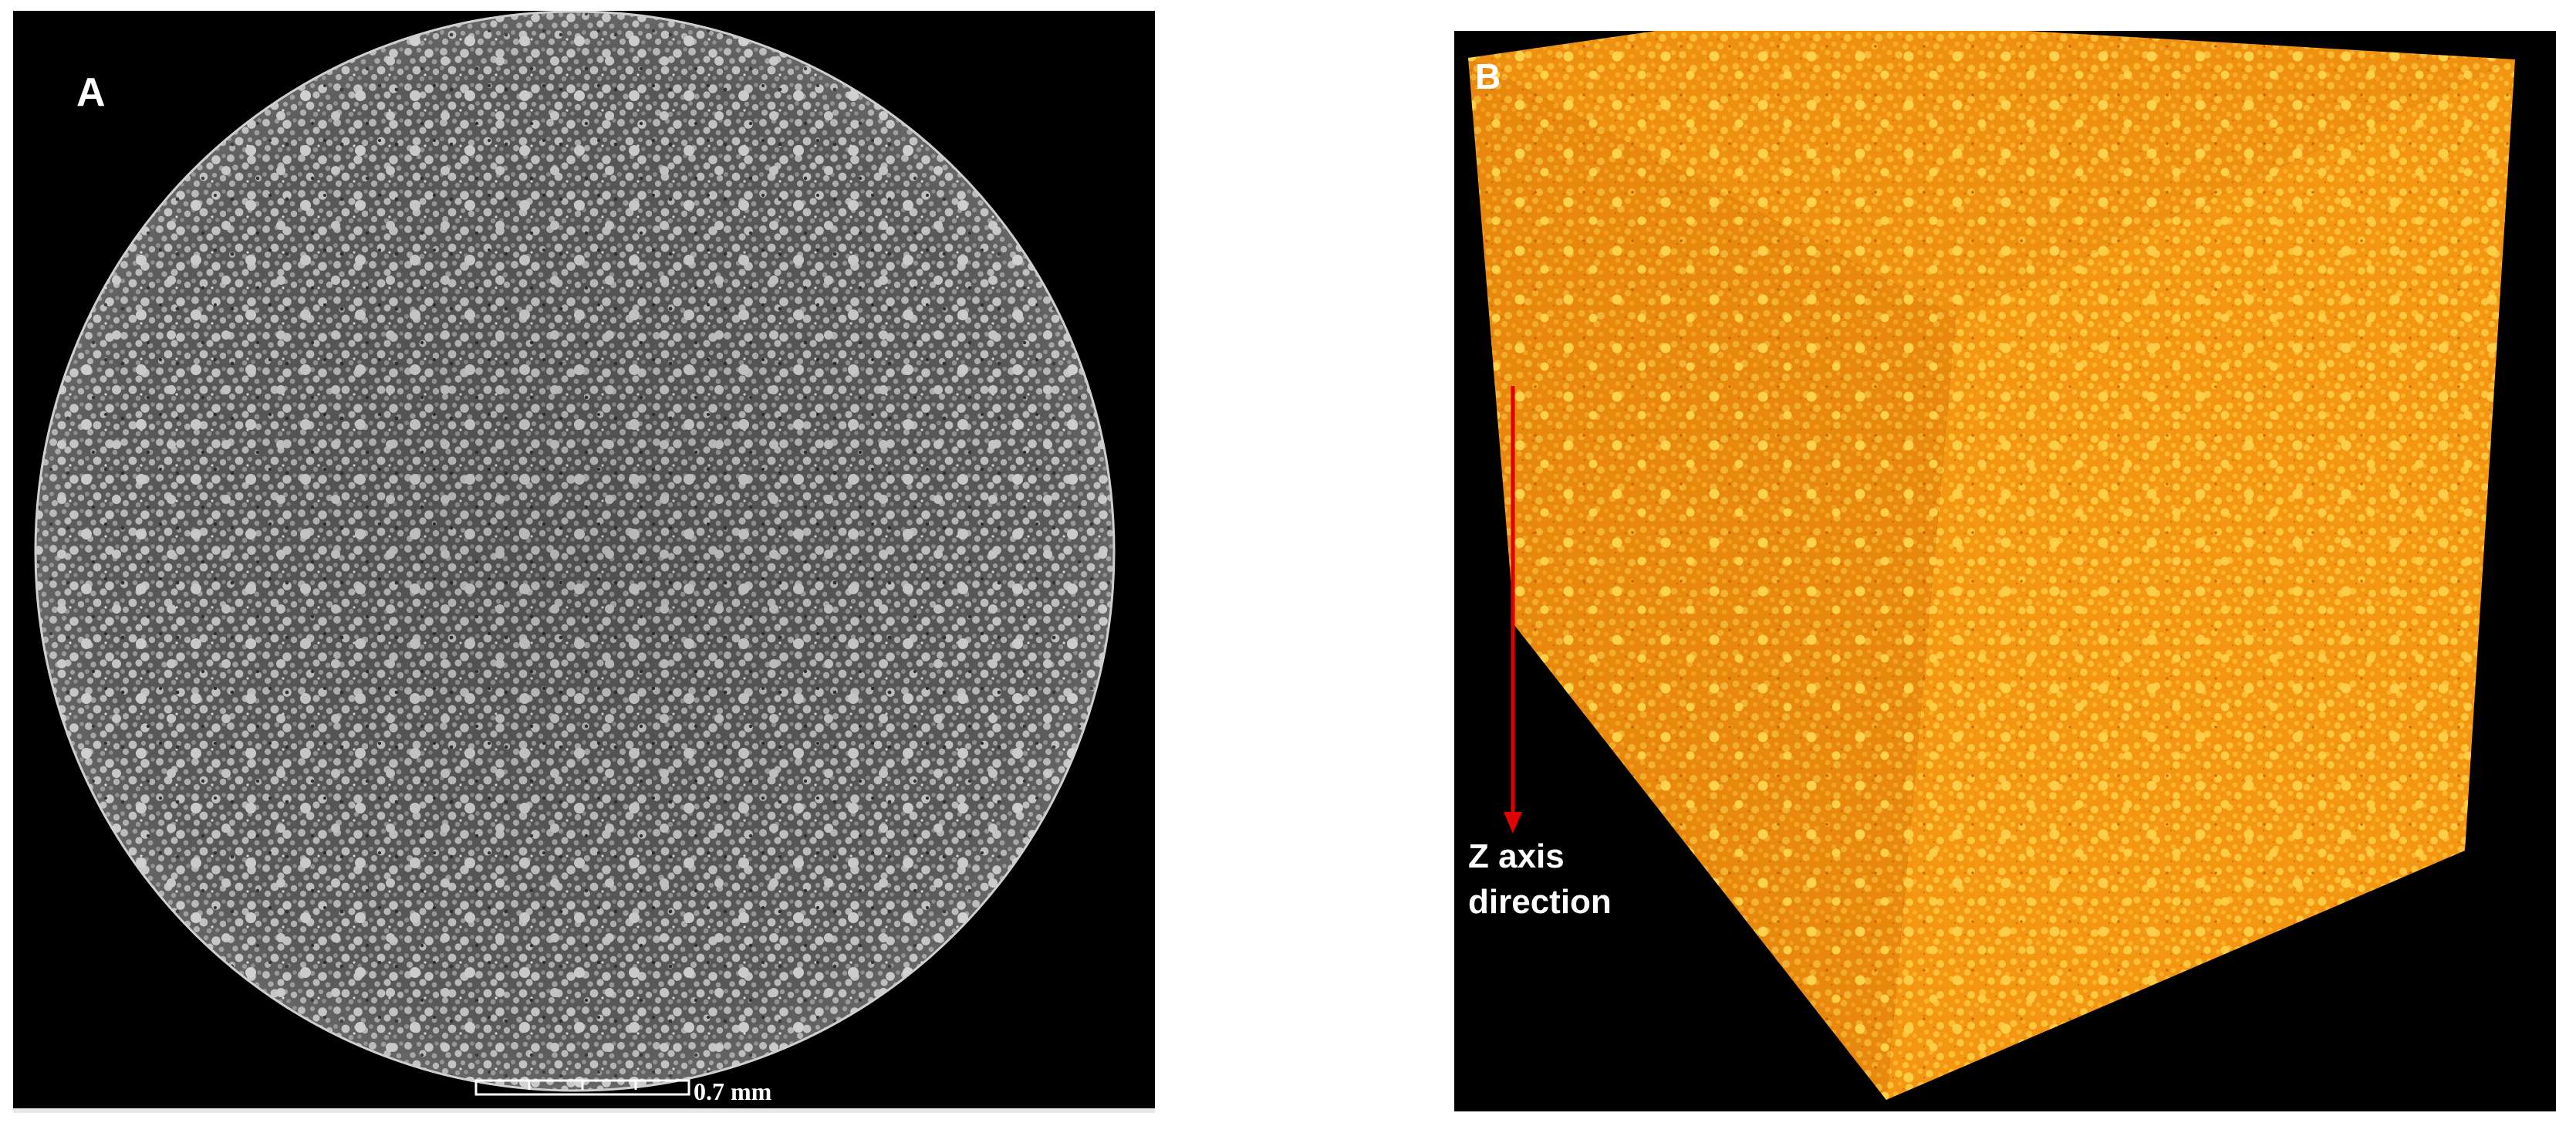 The width and height of the screenshot is (2576, 1123). I want to click on z-axis-label: Z axis direction, so click(1540, 879).